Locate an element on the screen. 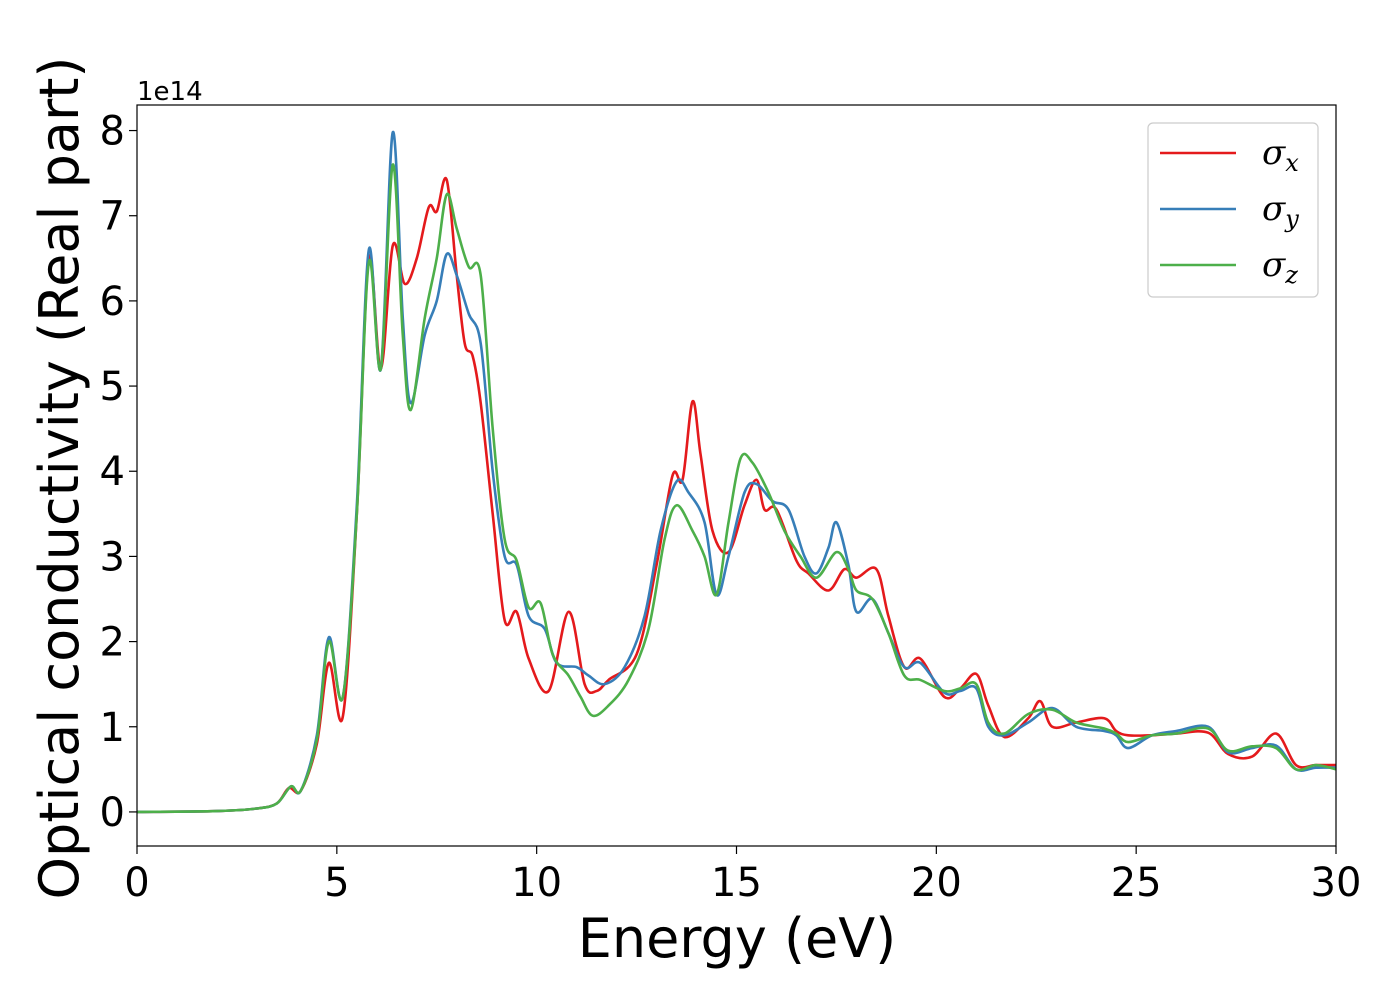  y-tick-label: 0 is located at coordinates (112, 813).